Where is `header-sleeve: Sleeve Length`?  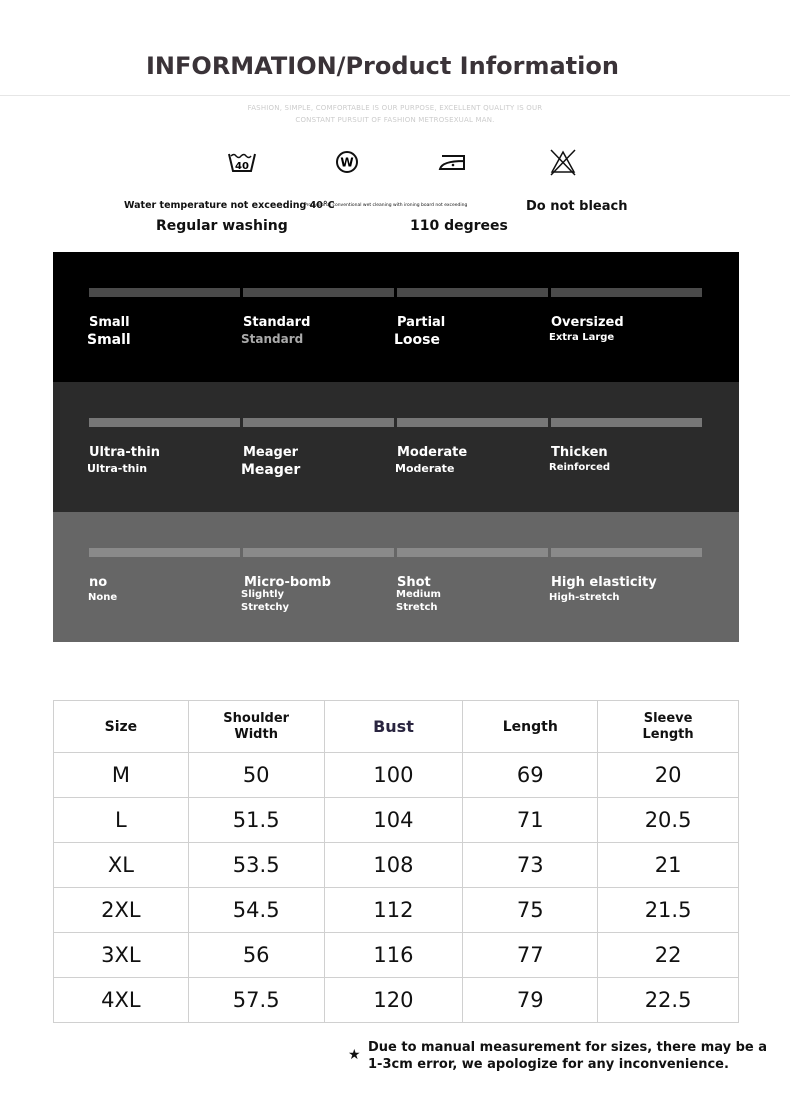
header-sleeve: Sleeve Length is located at coordinates (668, 726).